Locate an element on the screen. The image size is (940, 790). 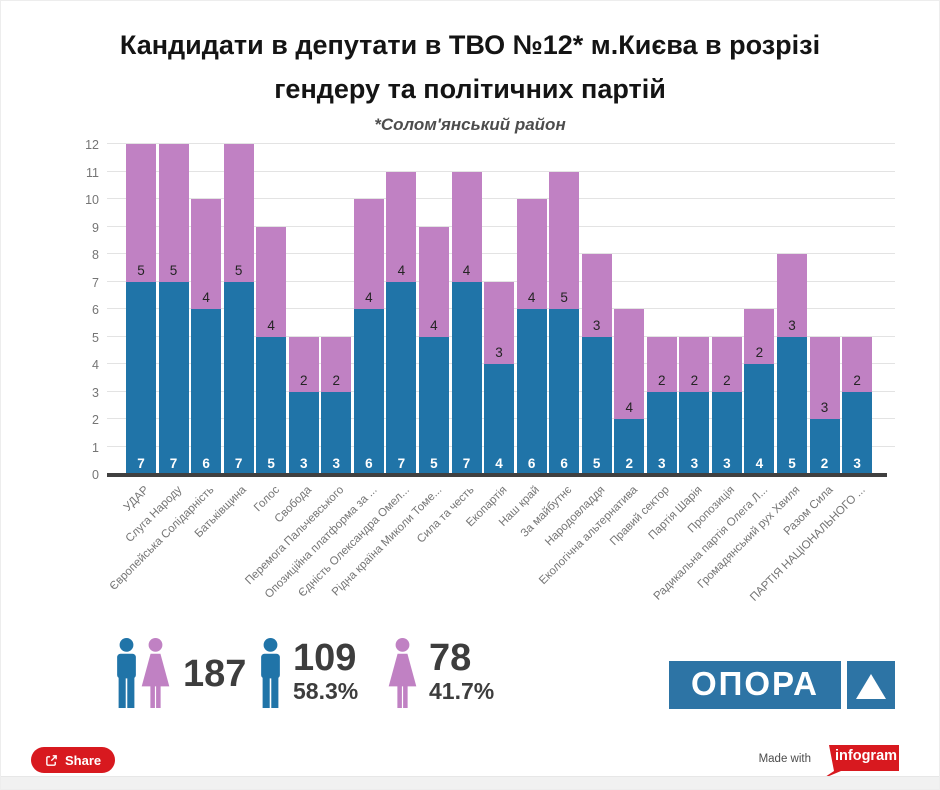
total-count: 187 is located at coordinates (215, 673).